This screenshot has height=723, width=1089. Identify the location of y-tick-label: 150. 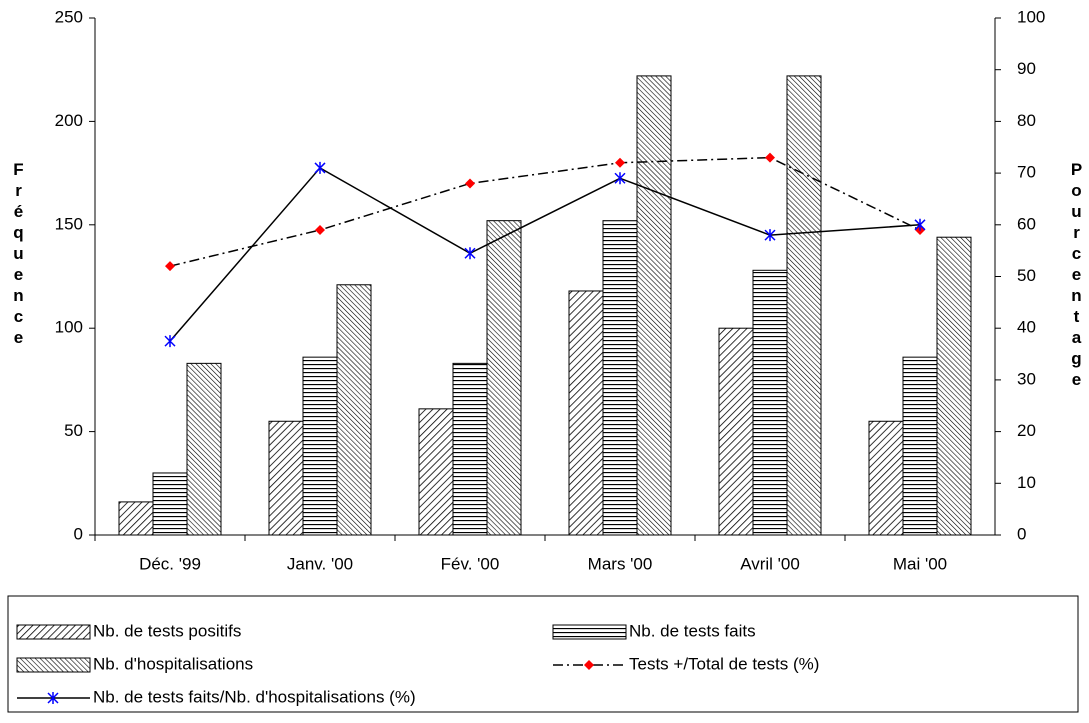
(69, 223).